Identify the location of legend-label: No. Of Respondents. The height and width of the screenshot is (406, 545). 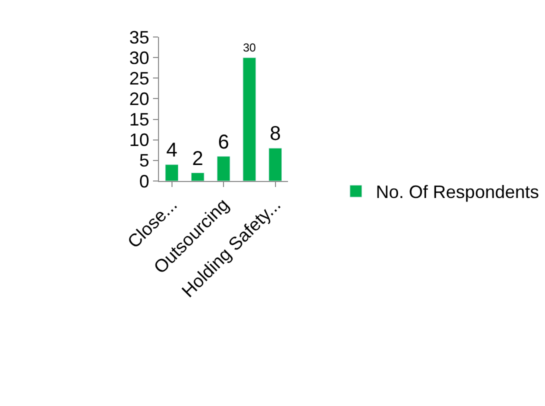
(458, 192).